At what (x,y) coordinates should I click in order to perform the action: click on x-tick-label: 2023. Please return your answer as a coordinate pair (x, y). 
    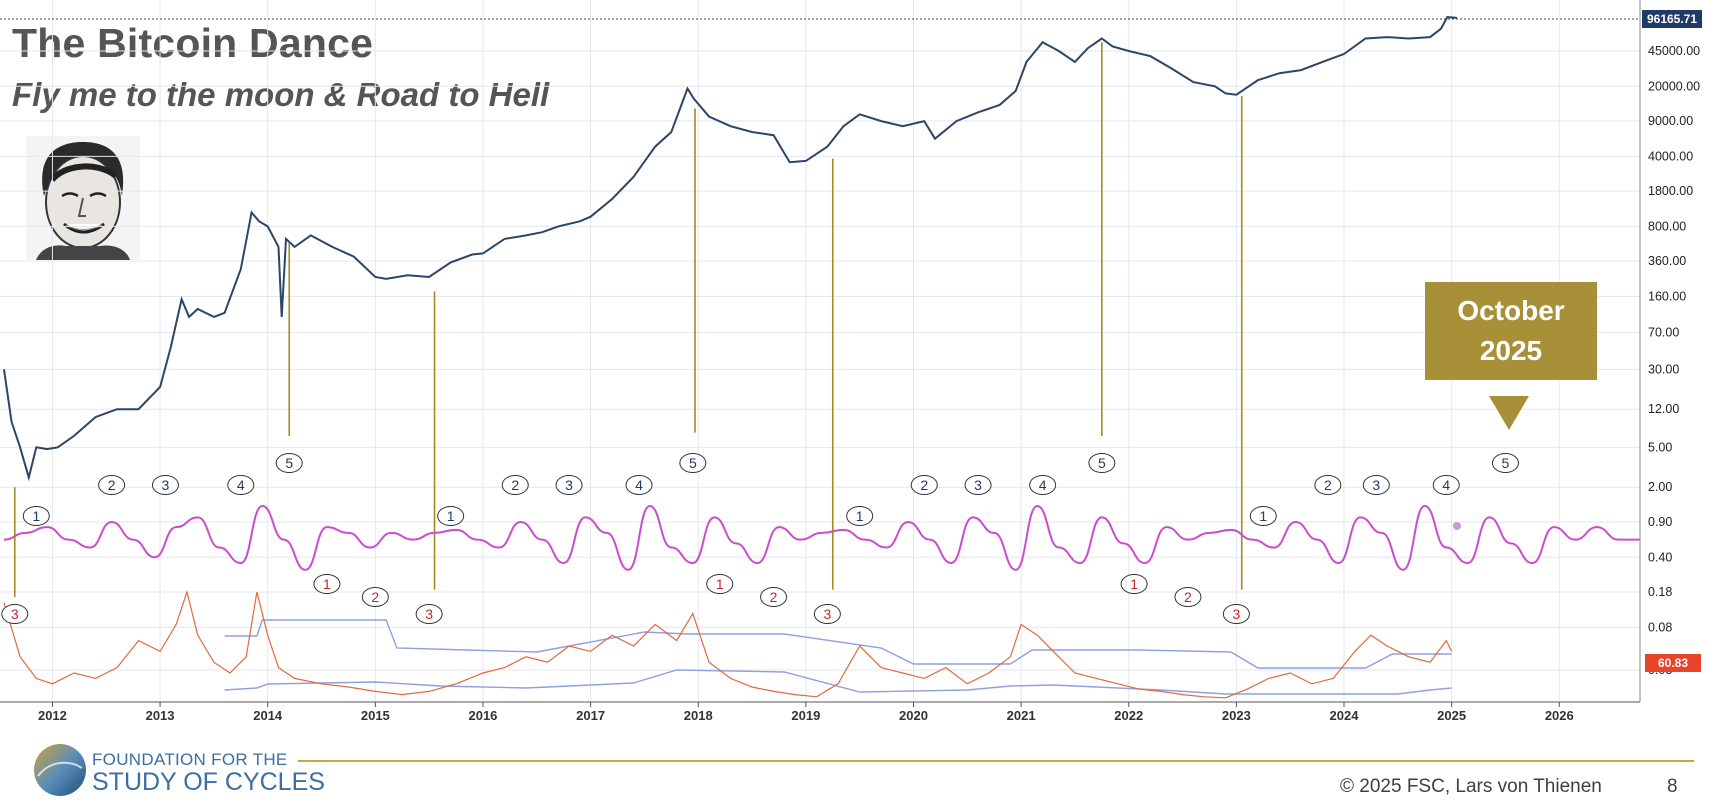
    Looking at the image, I should click on (1236, 715).